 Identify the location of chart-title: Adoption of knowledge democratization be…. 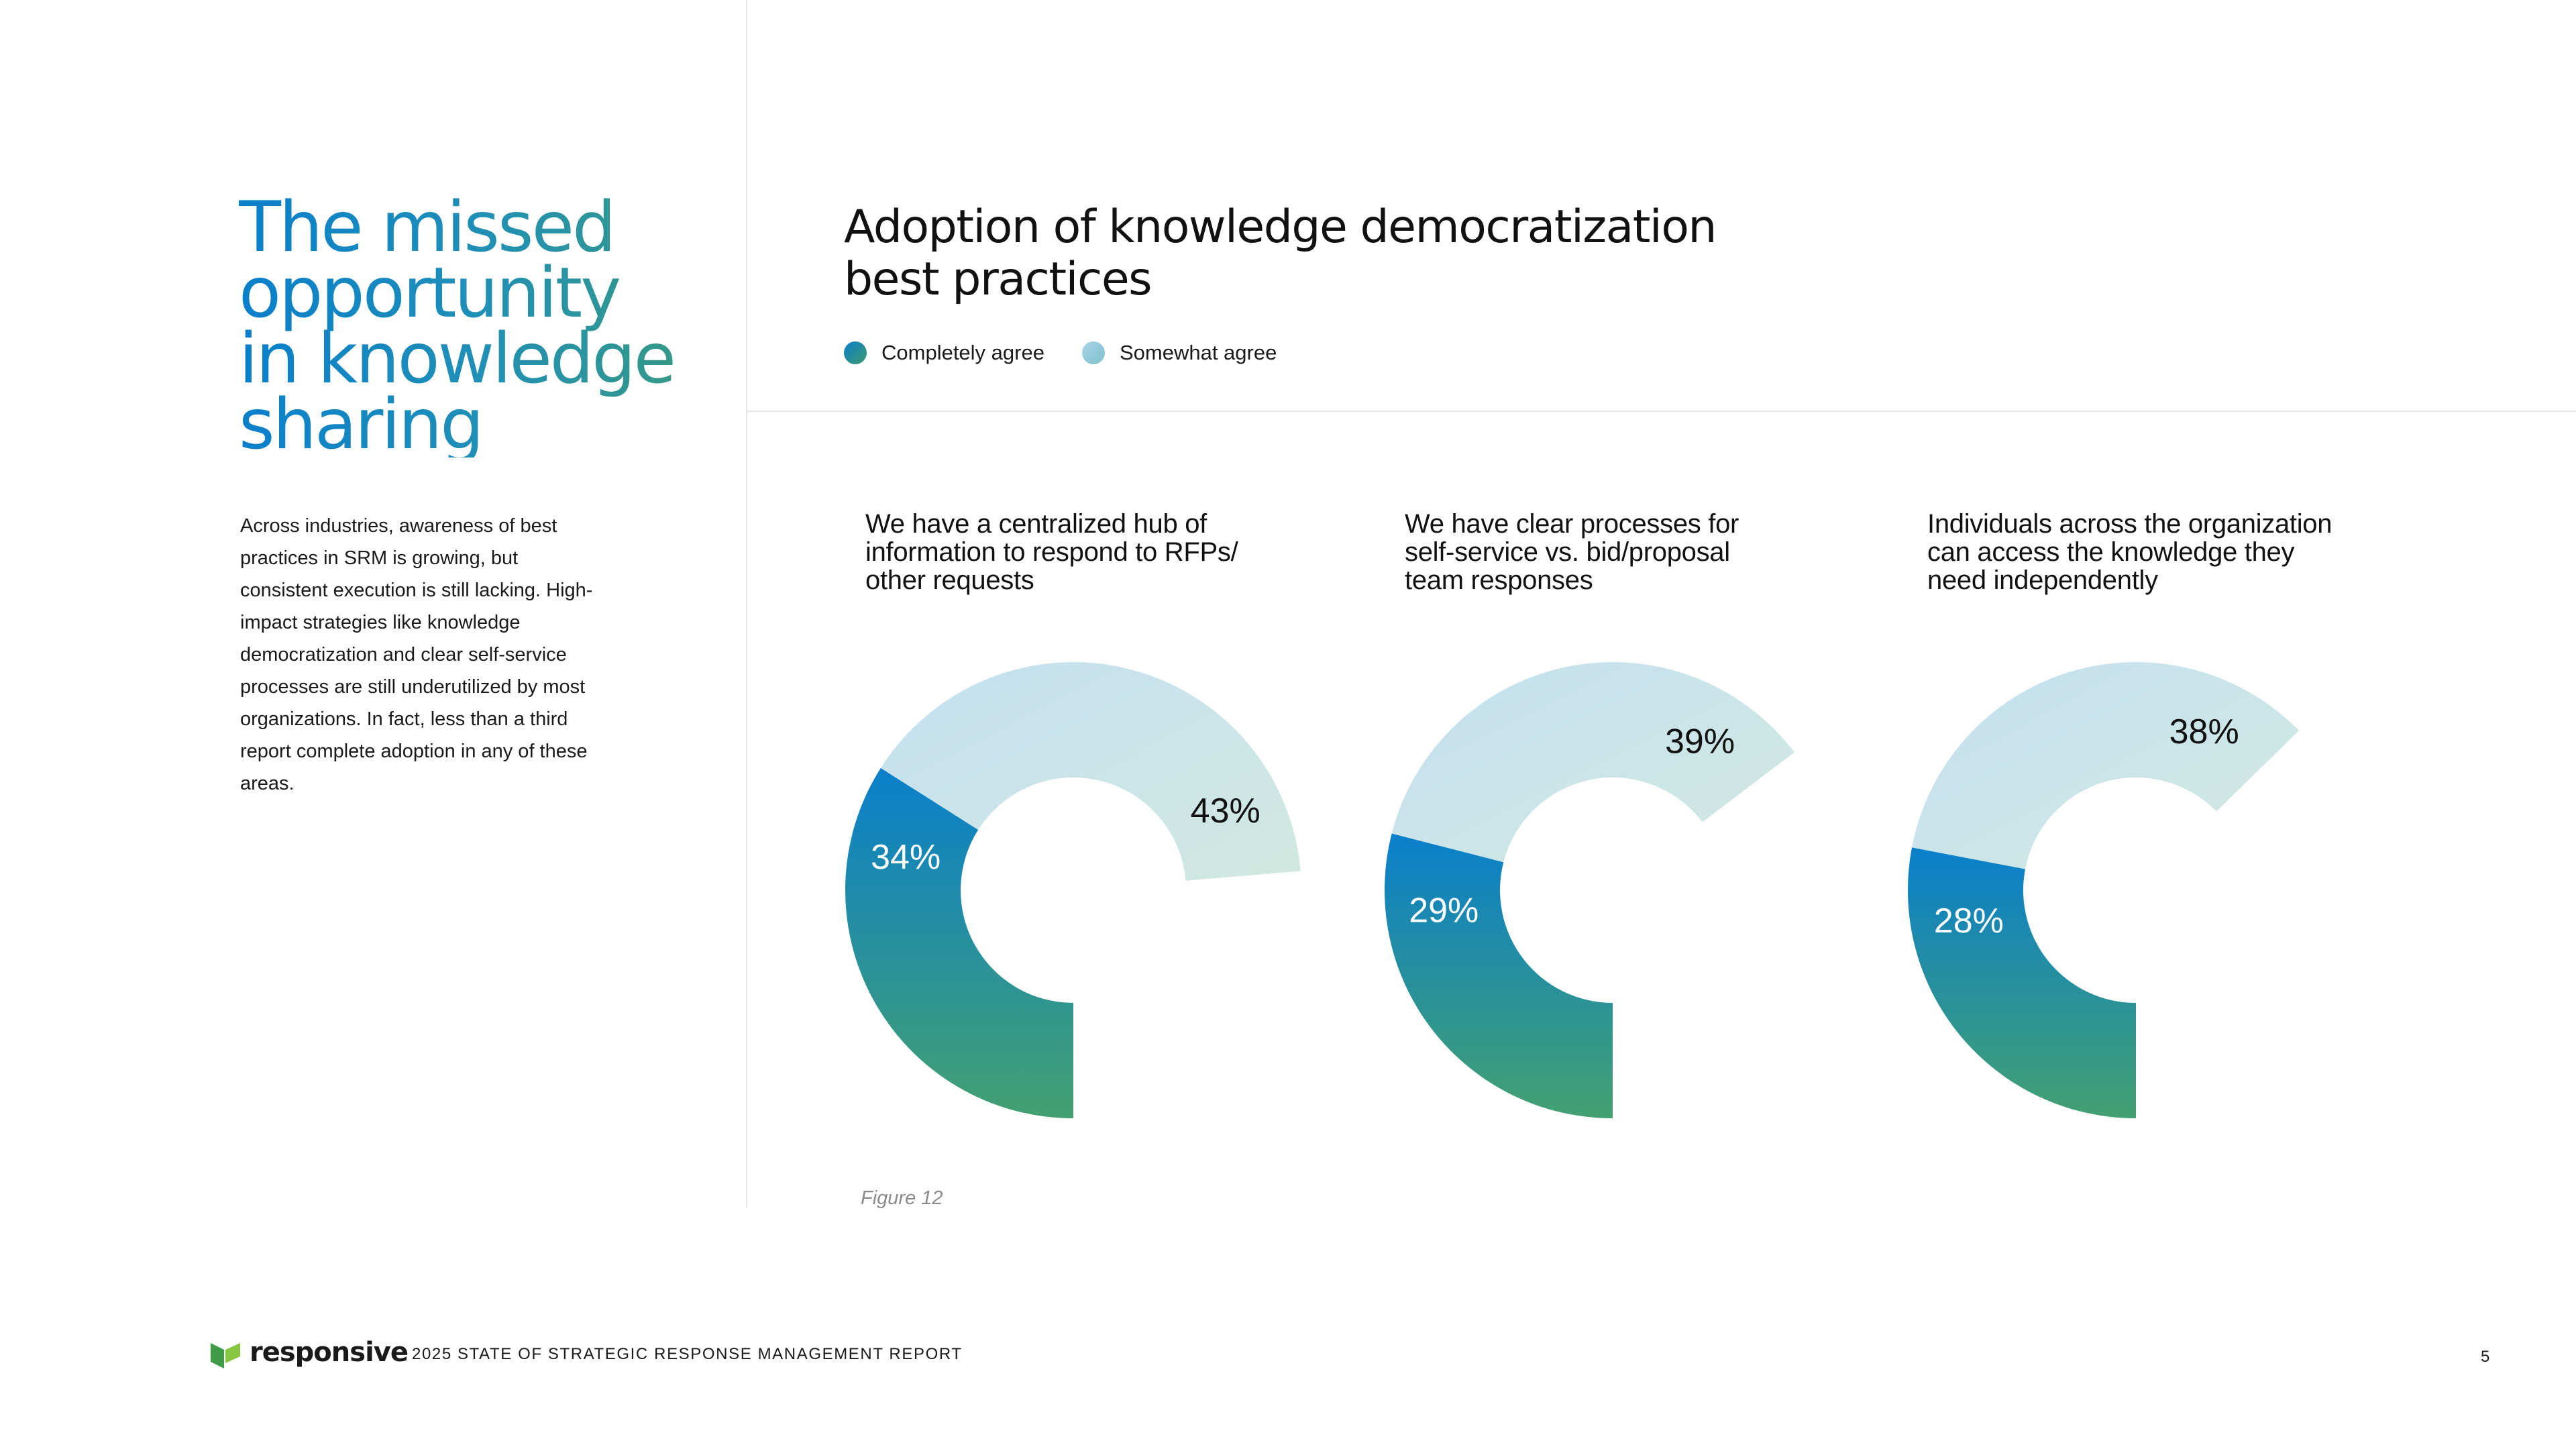
(1280, 253).